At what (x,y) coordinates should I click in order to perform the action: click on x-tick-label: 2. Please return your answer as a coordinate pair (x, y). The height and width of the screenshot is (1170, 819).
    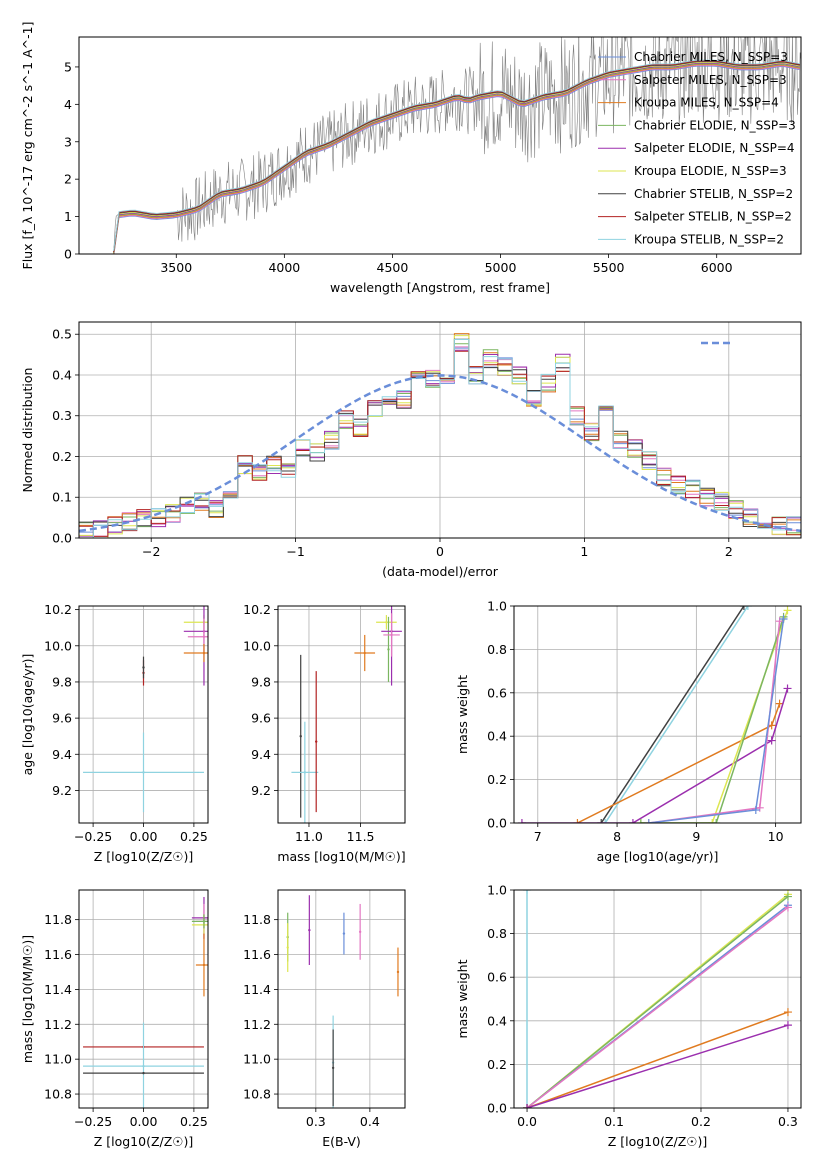
    Looking at the image, I should click on (729, 551).